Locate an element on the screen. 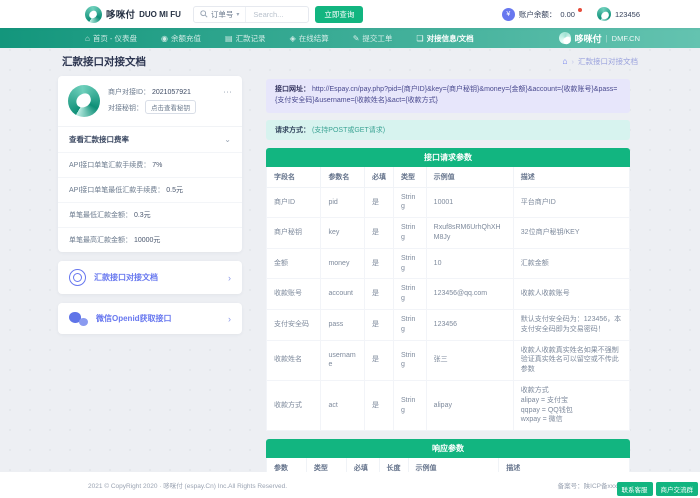  search-box: 订单号 ▾ is located at coordinates (251, 14).